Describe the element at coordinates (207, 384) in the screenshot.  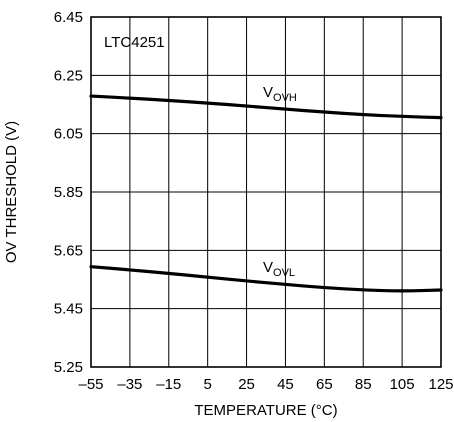
I see `x-tick-label: 5` at that location.